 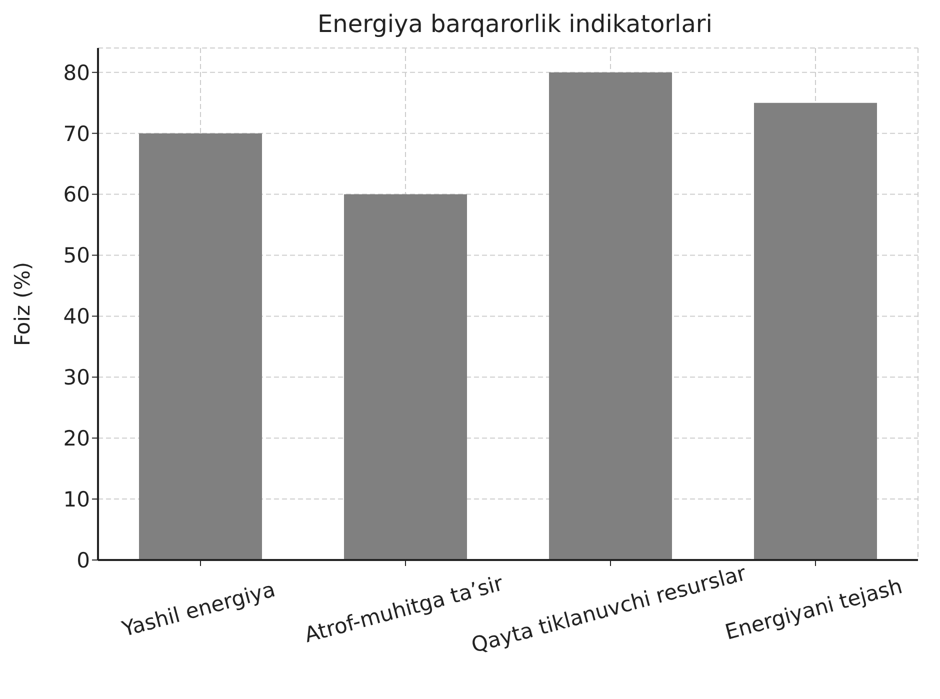 I want to click on y-axis-title: Foiz (%), so click(x=22, y=304).